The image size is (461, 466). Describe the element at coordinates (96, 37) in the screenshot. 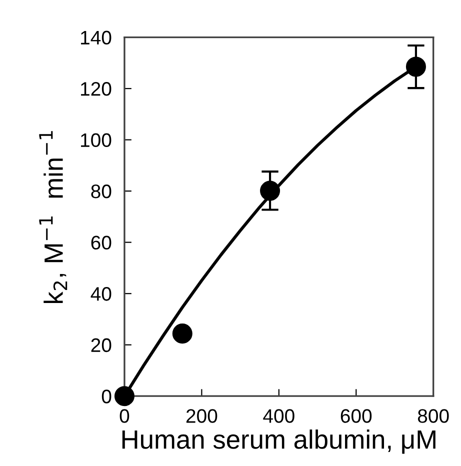

I see `y-tick-label: 140` at that location.